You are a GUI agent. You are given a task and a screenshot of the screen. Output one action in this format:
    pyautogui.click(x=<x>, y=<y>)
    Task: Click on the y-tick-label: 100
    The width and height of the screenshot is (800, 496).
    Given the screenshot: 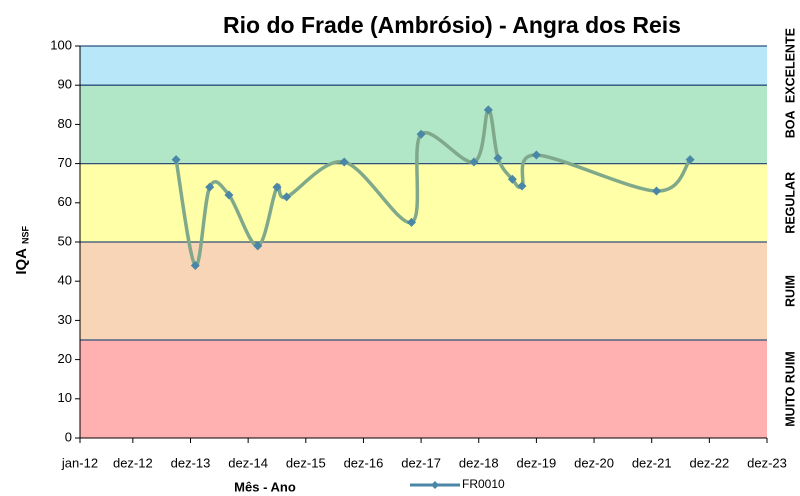 What is the action you would take?
    pyautogui.click(x=61, y=44)
    